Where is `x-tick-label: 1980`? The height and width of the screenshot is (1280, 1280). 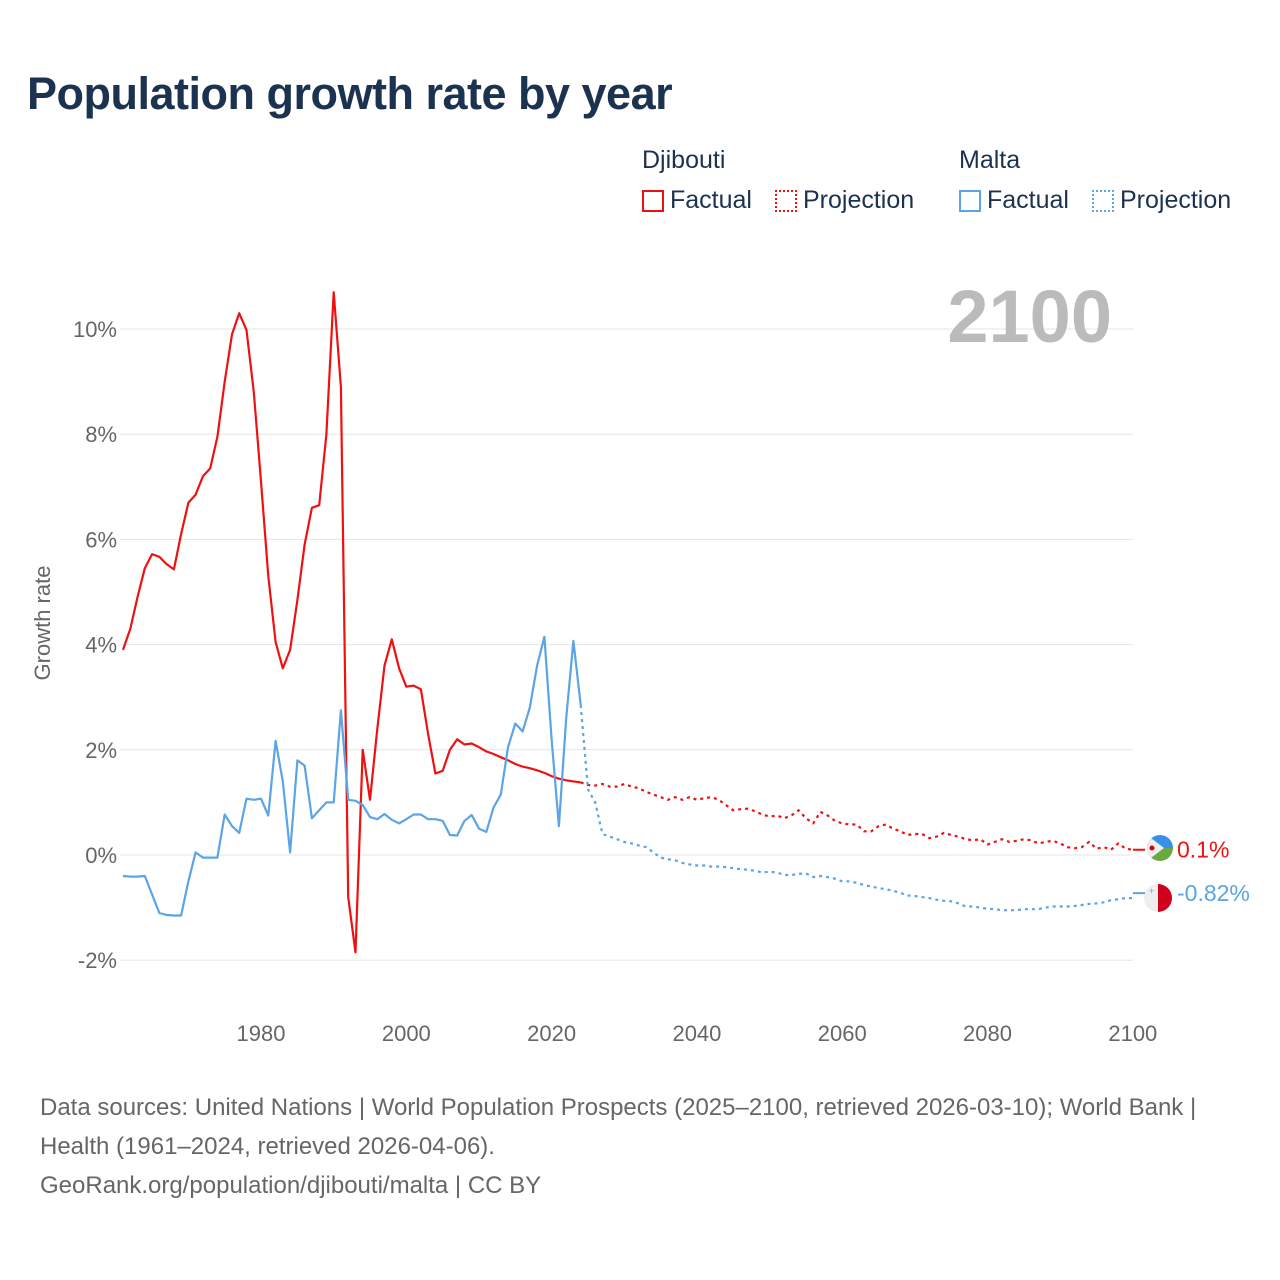
x-tick-label: 1980 is located at coordinates (261, 1033).